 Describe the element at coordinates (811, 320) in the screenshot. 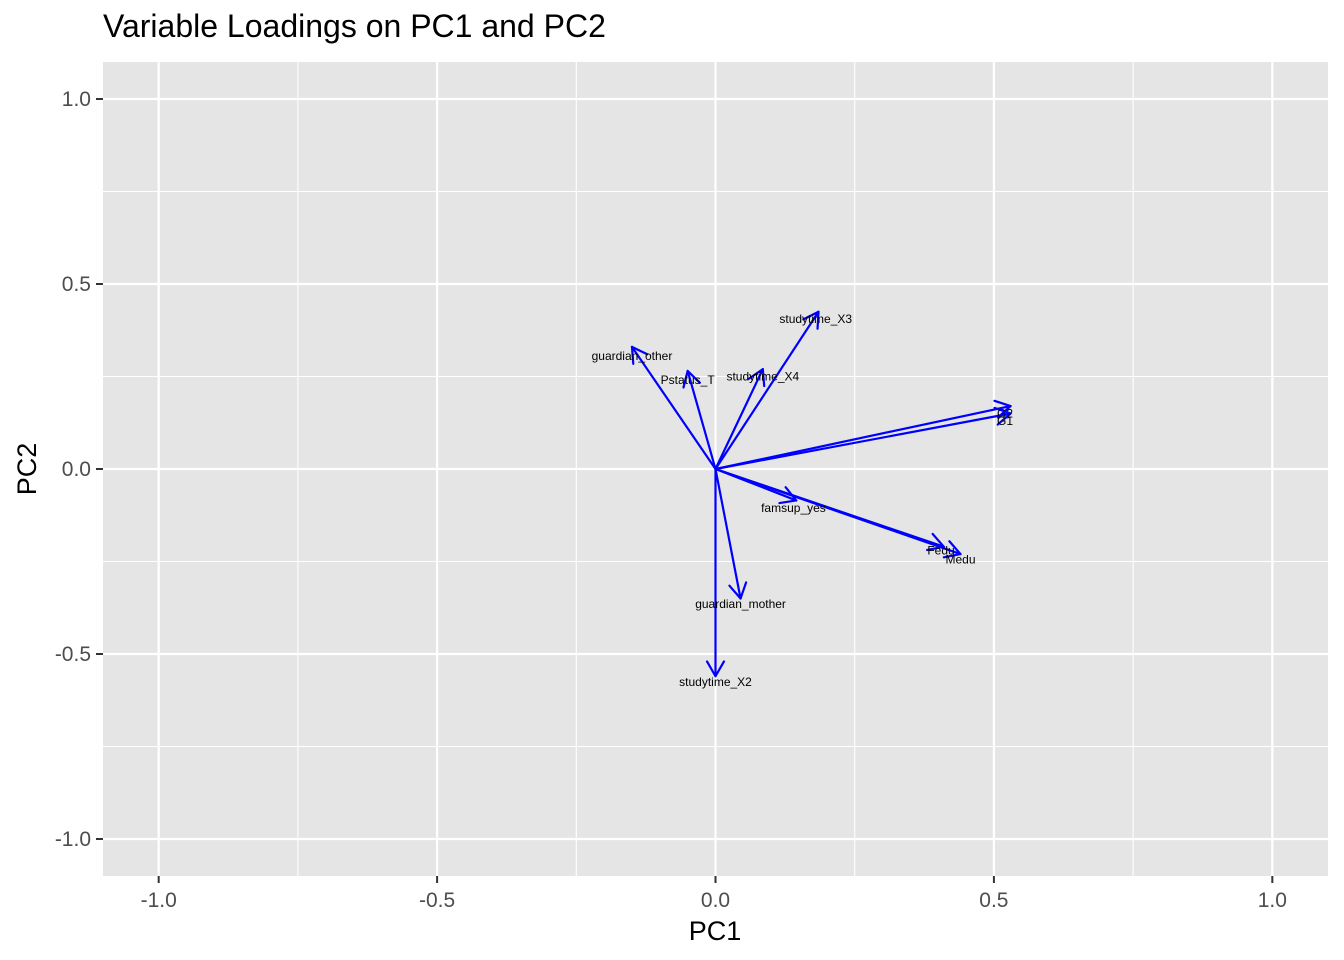

I see `arrowhead-studytime-x3` at that location.